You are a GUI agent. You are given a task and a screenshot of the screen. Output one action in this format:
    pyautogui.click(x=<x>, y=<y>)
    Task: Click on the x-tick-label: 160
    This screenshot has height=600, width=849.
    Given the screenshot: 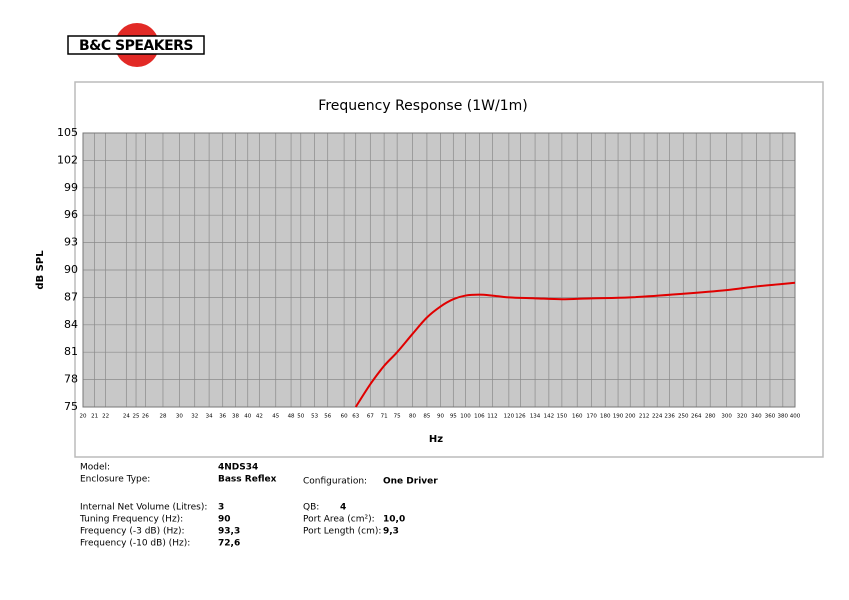 What is the action you would take?
    pyautogui.click(x=577, y=417)
    